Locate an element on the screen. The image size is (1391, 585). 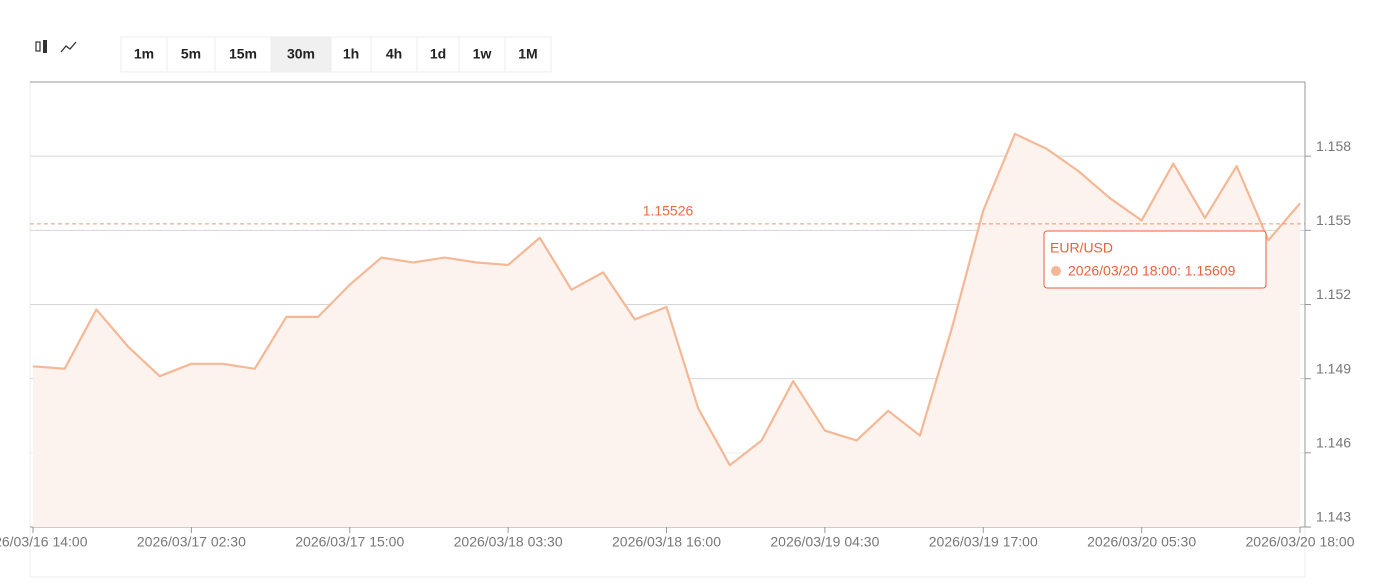
interval-label: 1w is located at coordinates (482, 54).